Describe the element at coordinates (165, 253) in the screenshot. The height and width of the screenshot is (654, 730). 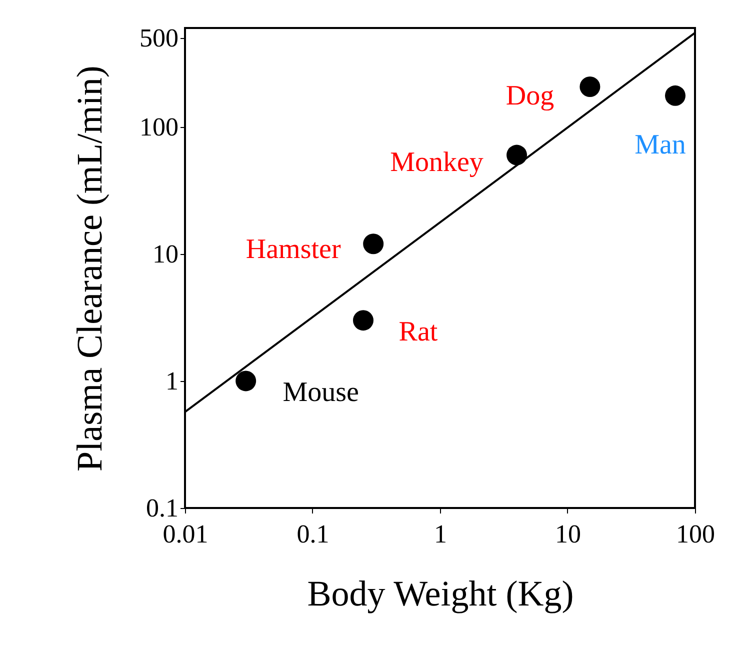
I see `y-tick-label: 10` at that location.